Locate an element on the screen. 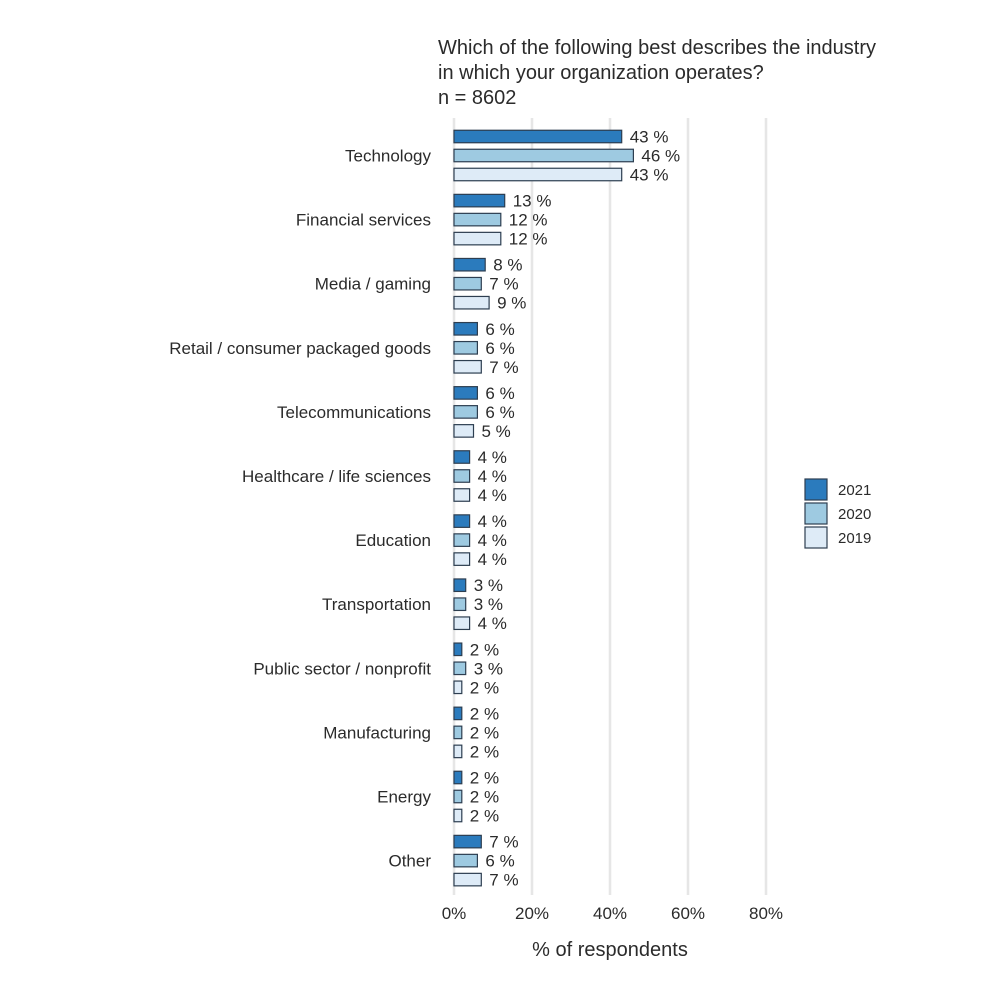  legend-label-2020: 2020 is located at coordinates (854, 514).